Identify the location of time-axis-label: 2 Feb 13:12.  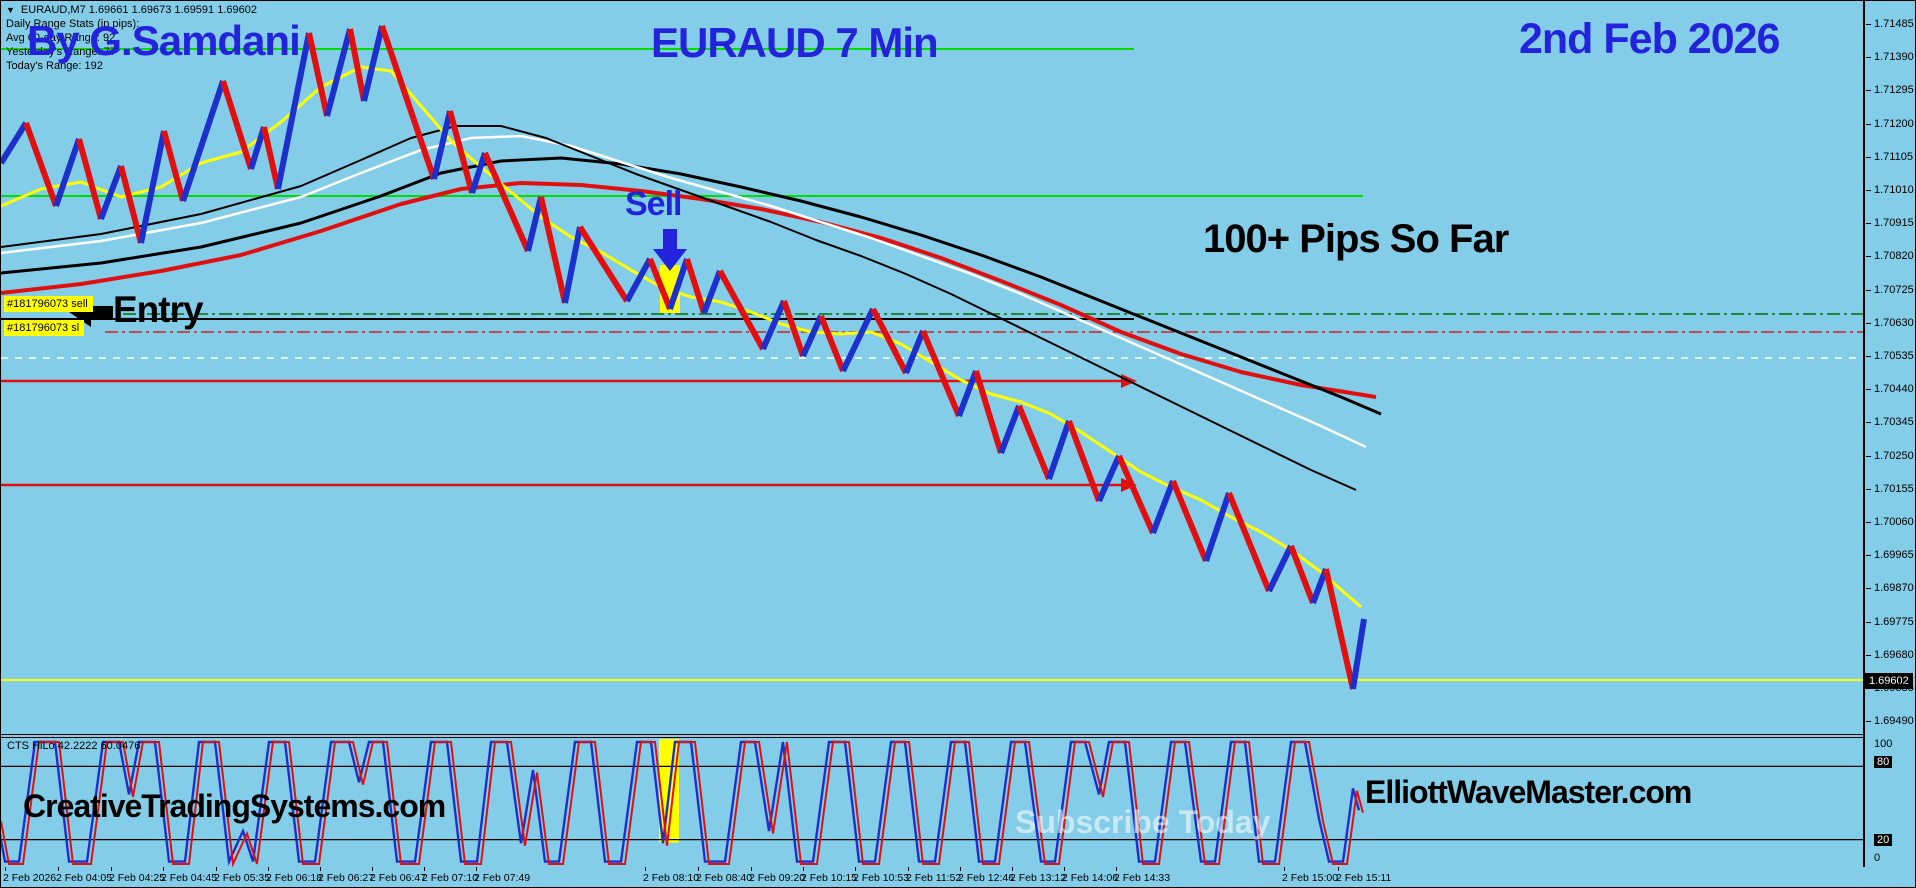
(1038, 878).